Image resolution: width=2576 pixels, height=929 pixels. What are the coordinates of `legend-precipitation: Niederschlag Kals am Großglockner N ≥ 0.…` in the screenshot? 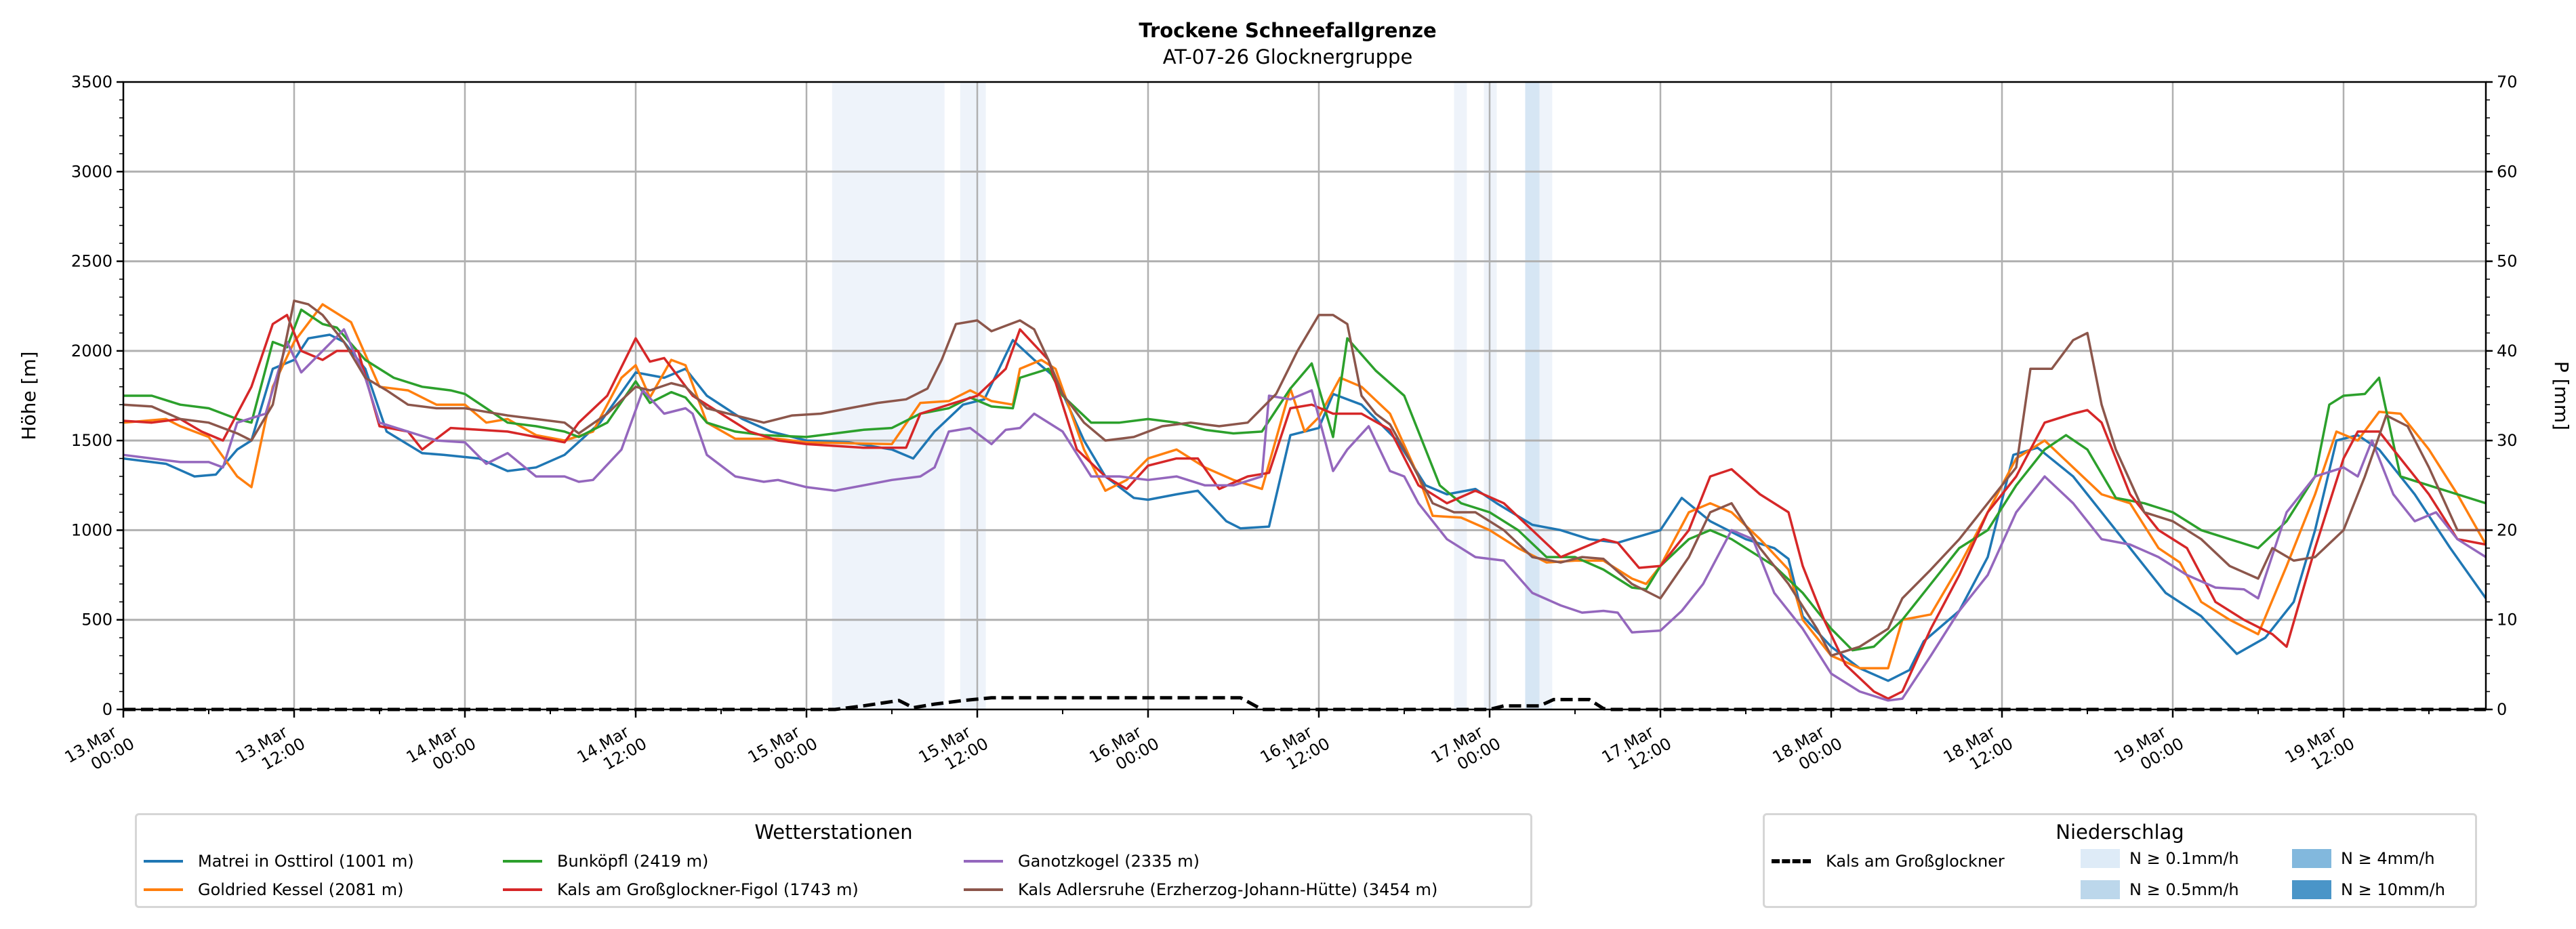 It's located at (2120, 860).